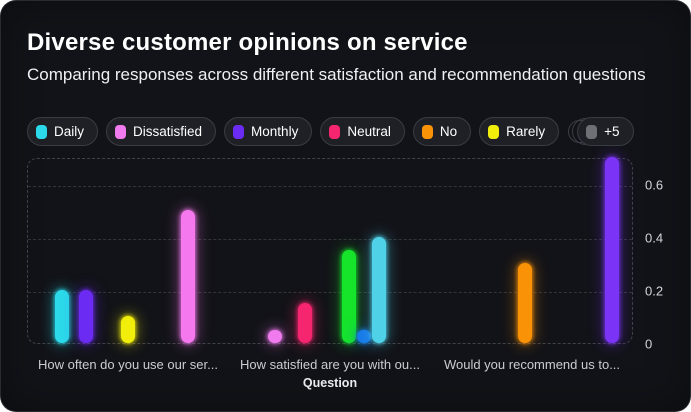  I want to click on legend-pill-rarely: Rarely, so click(519, 131).